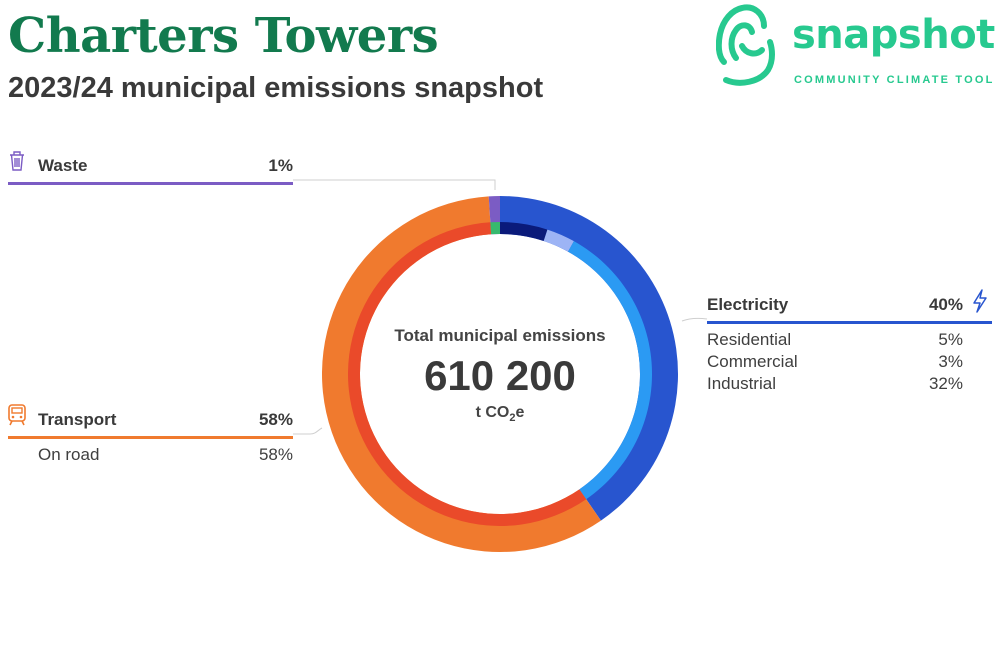 The width and height of the screenshot is (1000, 670). Describe the element at coordinates (150, 170) in the screenshot. I see `waste-category: Waste 1%` at that location.